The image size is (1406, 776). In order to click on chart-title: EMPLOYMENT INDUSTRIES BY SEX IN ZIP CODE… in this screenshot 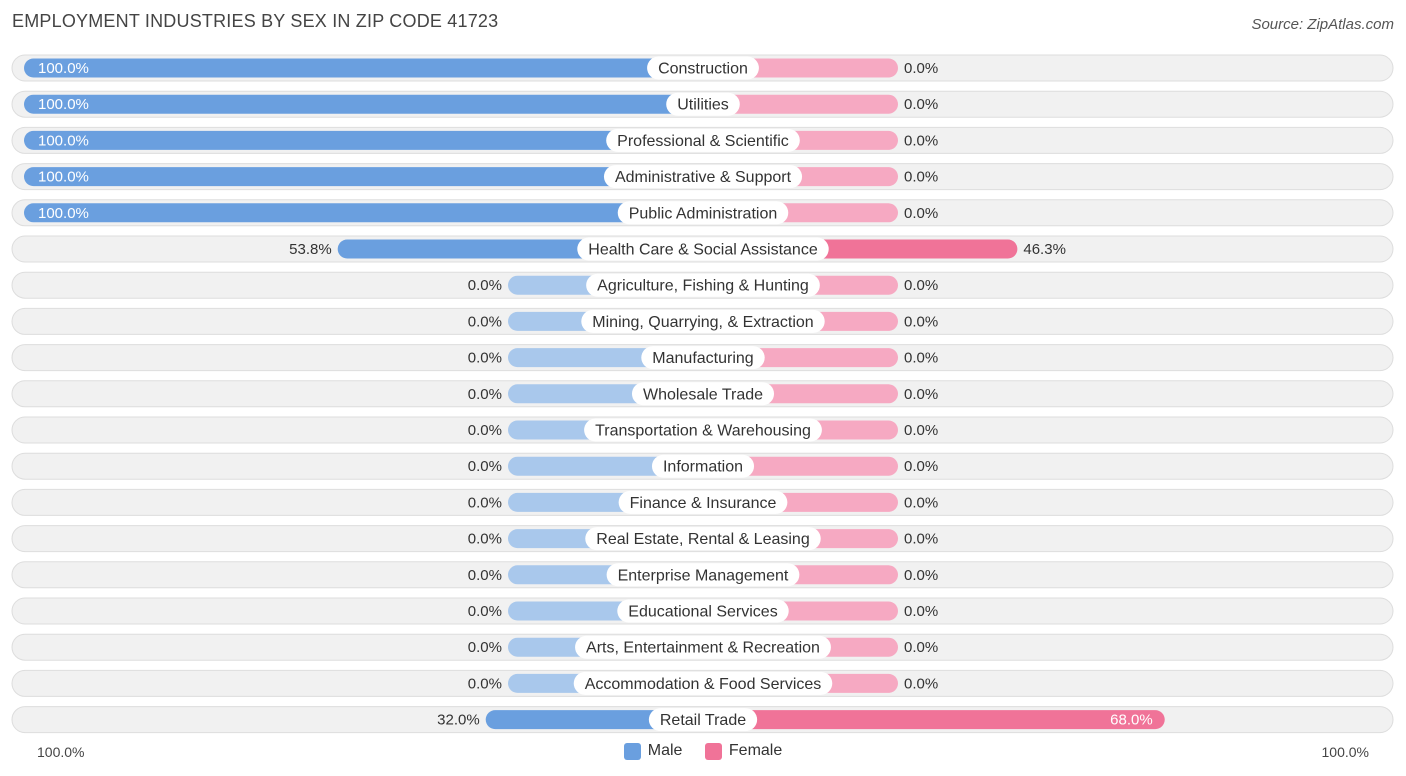, I will do `click(255, 21)`.